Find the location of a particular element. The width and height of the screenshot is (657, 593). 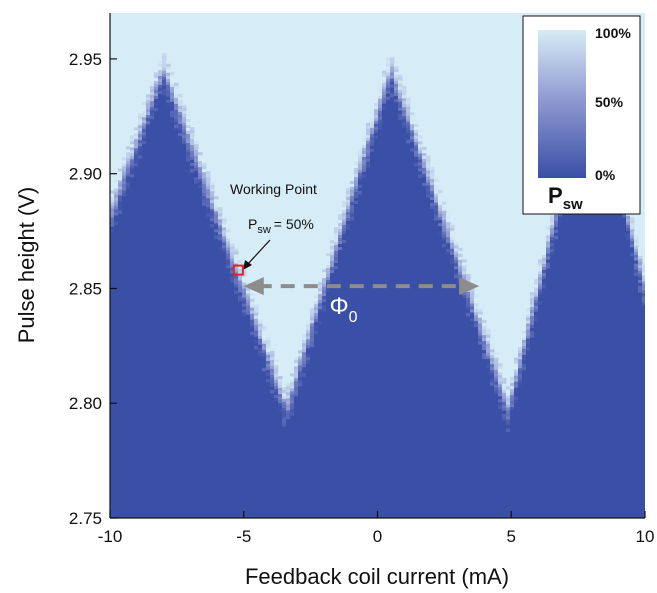

period-arrow-head-left is located at coordinates (253, 286).